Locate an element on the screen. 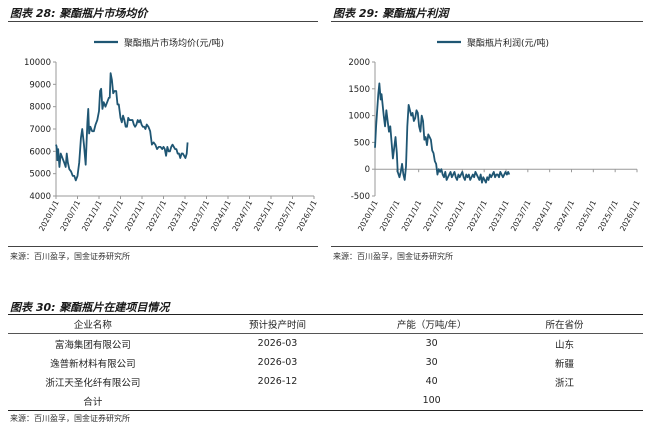 This screenshot has width=651, height=432. legend-label: 聚酯瓶片利润(元/吨) is located at coordinates (508, 43).